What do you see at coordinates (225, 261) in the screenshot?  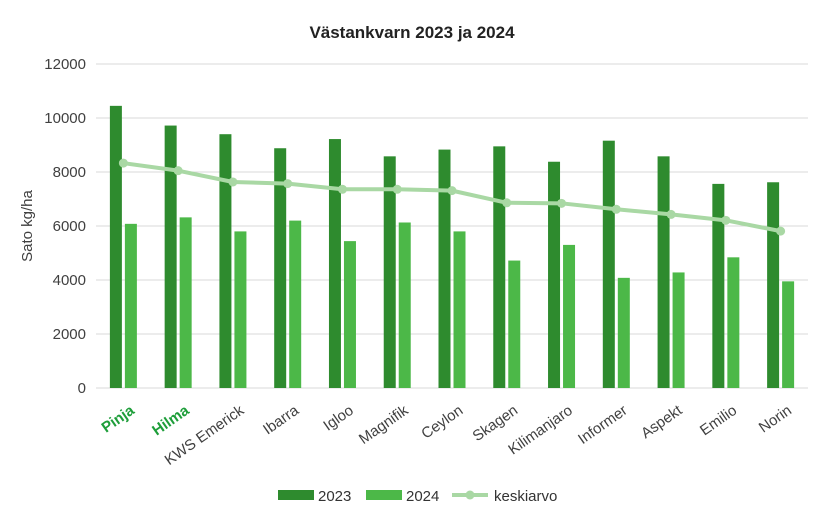 I see `bar-2023-kws-emerick` at bounding box center [225, 261].